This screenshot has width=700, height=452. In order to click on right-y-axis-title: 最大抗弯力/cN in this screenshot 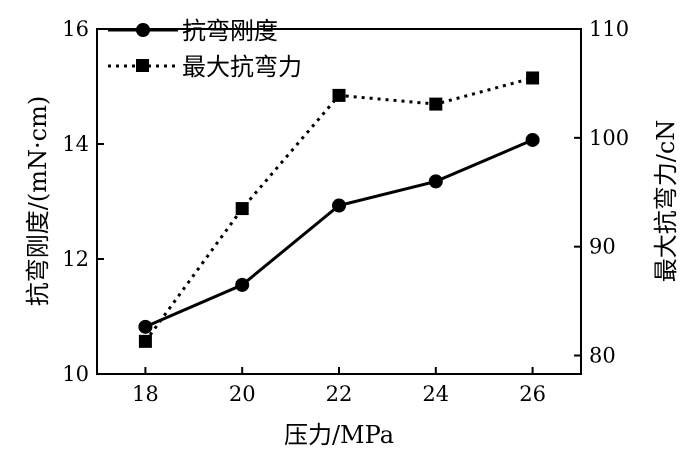, I will do `click(666, 201)`.